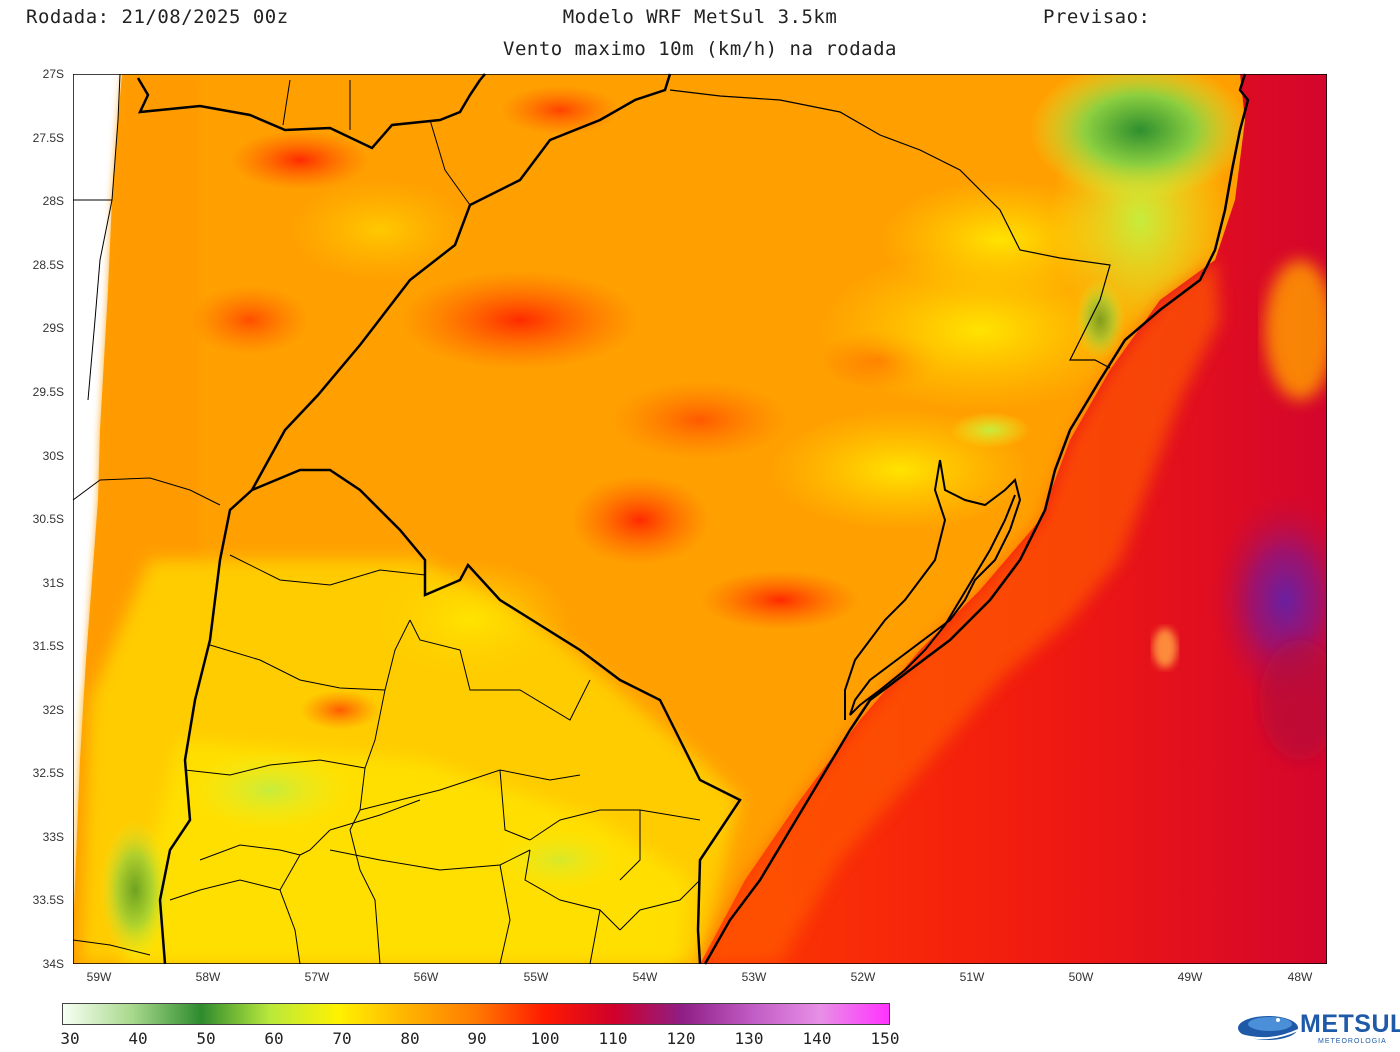 This screenshot has width=1400, height=1052. I want to click on lat-label: 29.5S, so click(48, 392).